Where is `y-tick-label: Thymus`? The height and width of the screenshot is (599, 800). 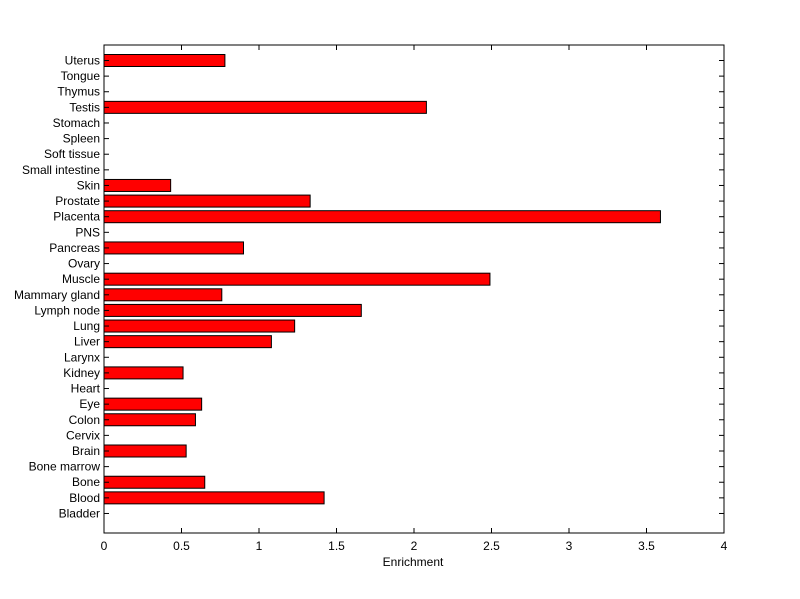 y-tick-label: Thymus is located at coordinates (78, 92).